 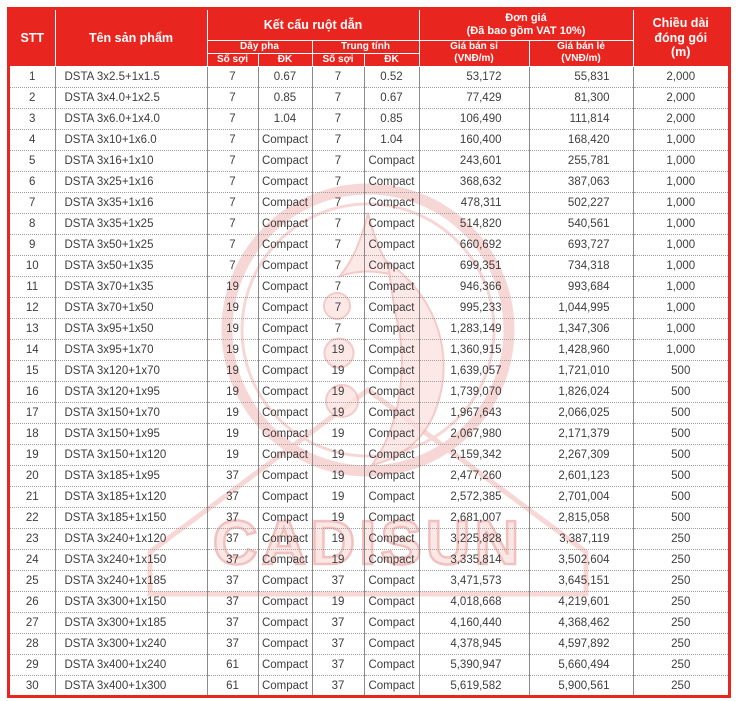 What do you see at coordinates (338, 59) in the screenshot?
I see `header-neutral-strands: Số sợi` at bounding box center [338, 59].